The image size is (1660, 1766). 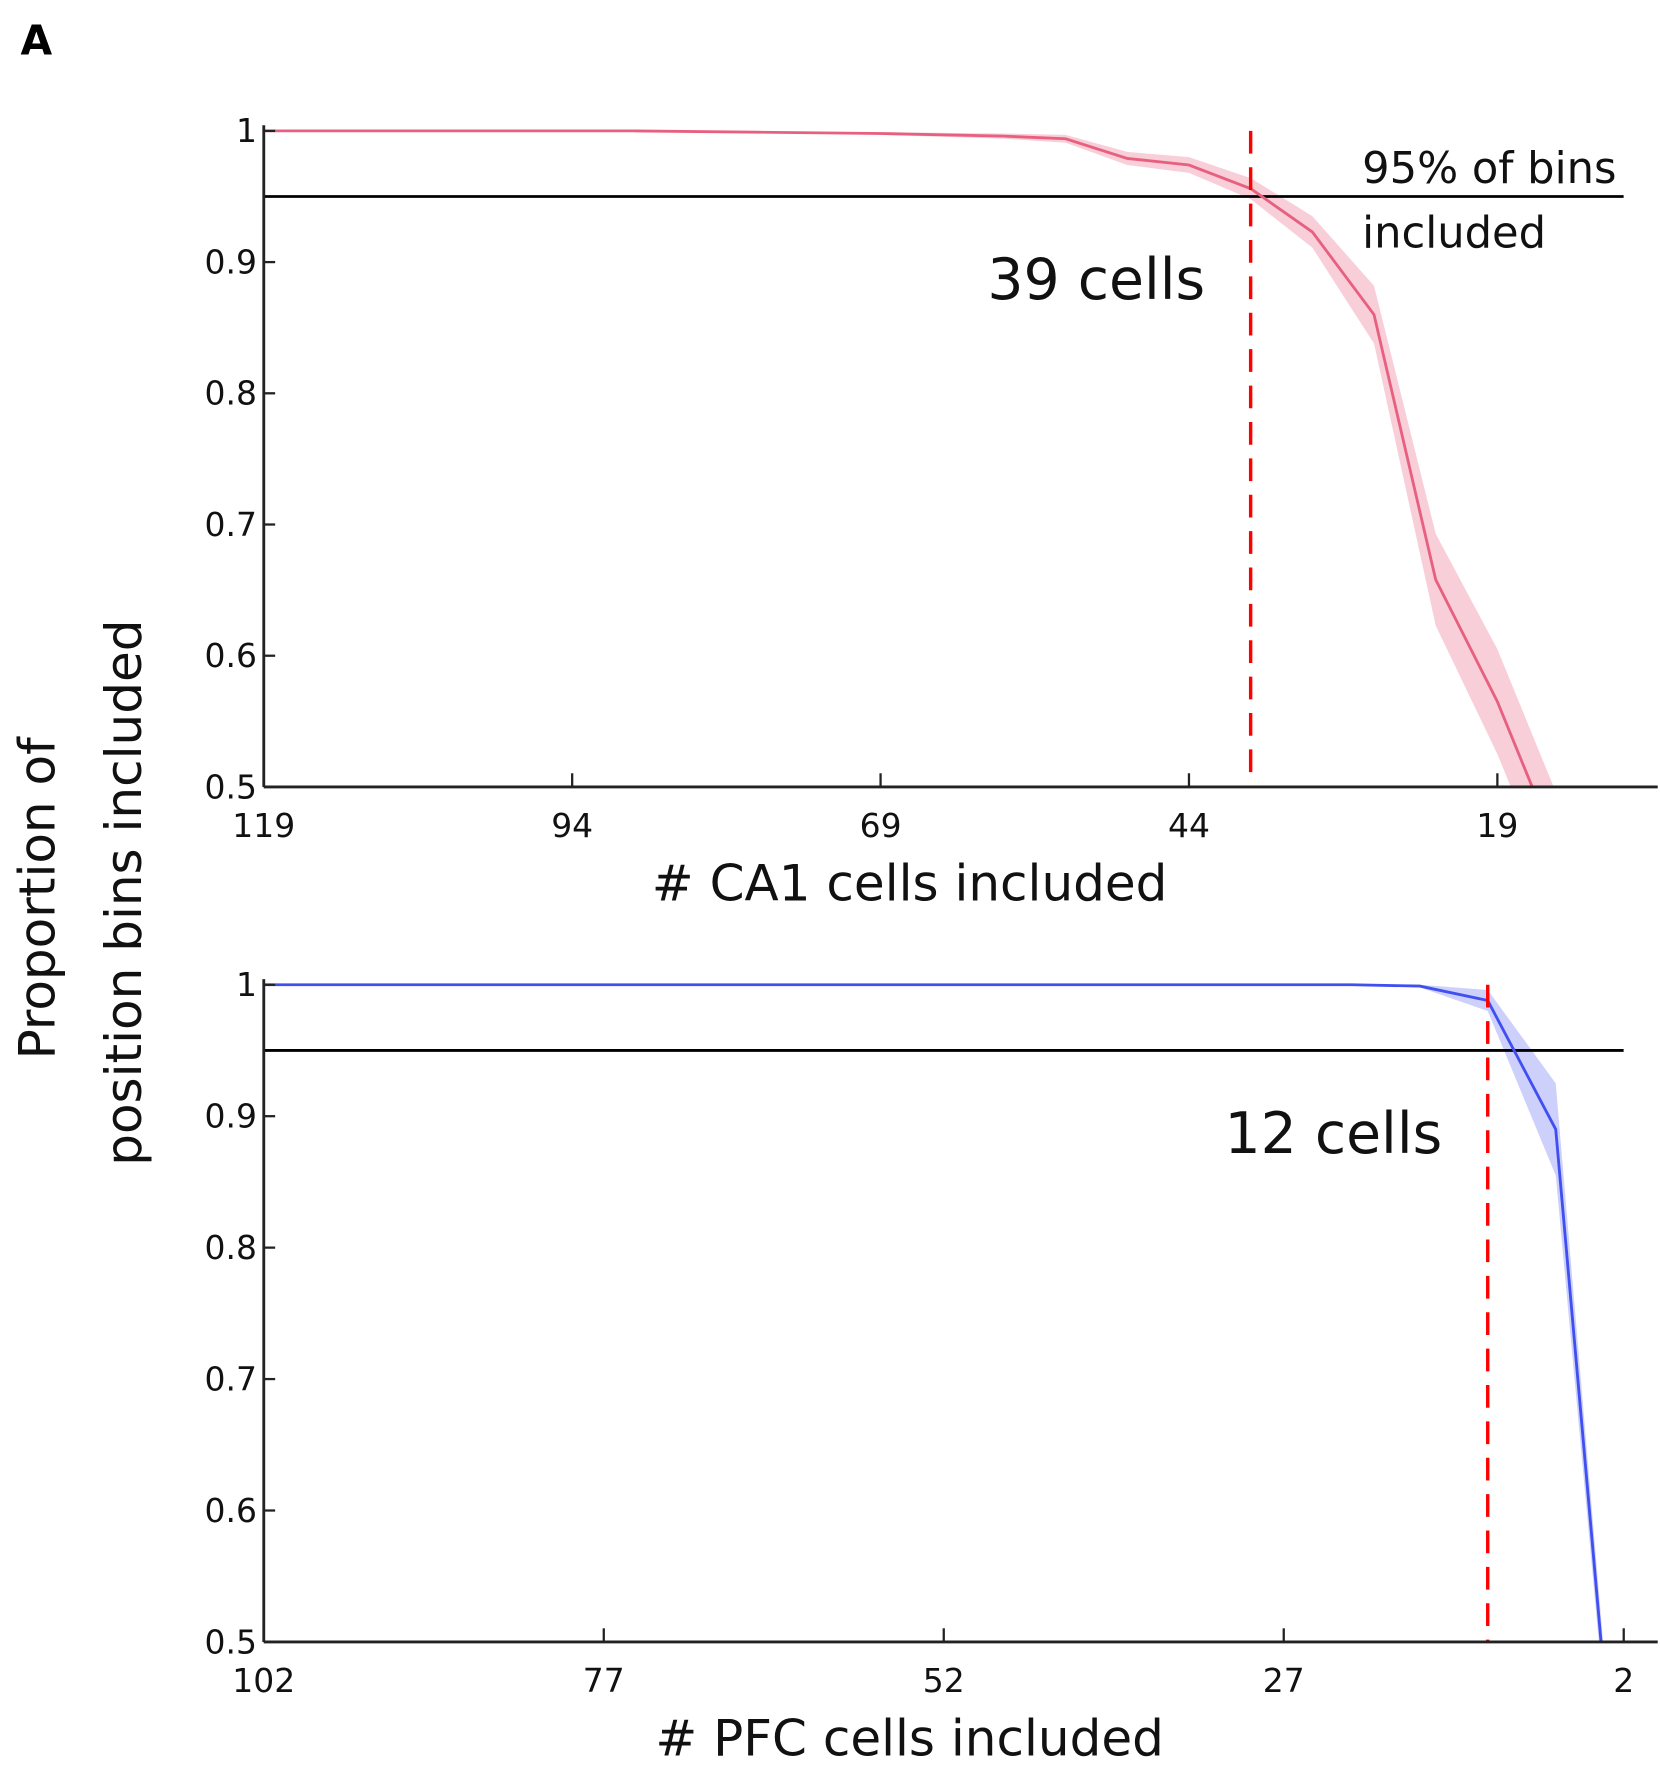 What do you see at coordinates (1333, 1134) in the screenshot?
I see `cutoff-label: 12 cells` at bounding box center [1333, 1134].